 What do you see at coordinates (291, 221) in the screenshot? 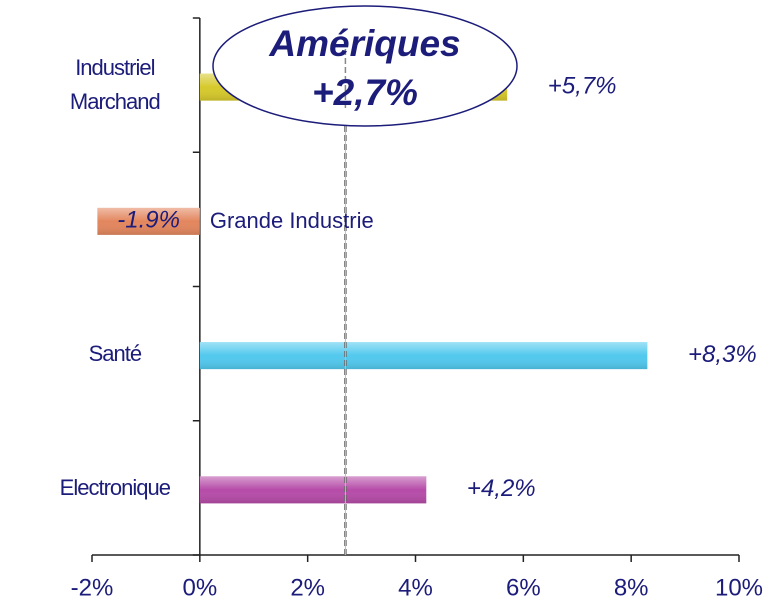
I see `category-label: Grande Industrie` at bounding box center [291, 221].